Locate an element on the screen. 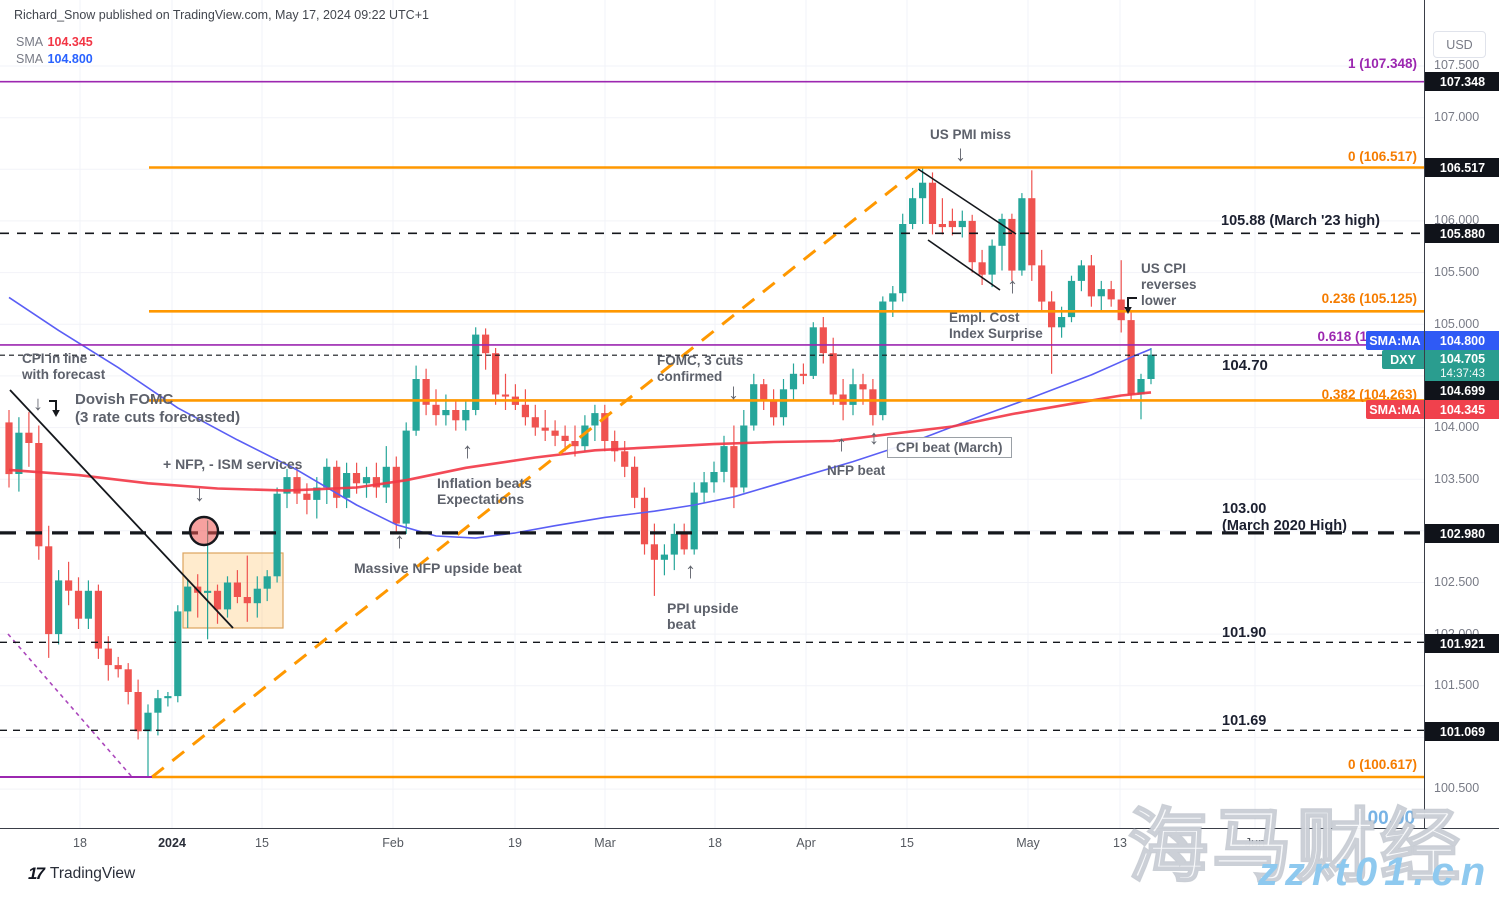 This screenshot has height=898, width=1499. price-tick: 103.500 is located at coordinates (1457, 479).